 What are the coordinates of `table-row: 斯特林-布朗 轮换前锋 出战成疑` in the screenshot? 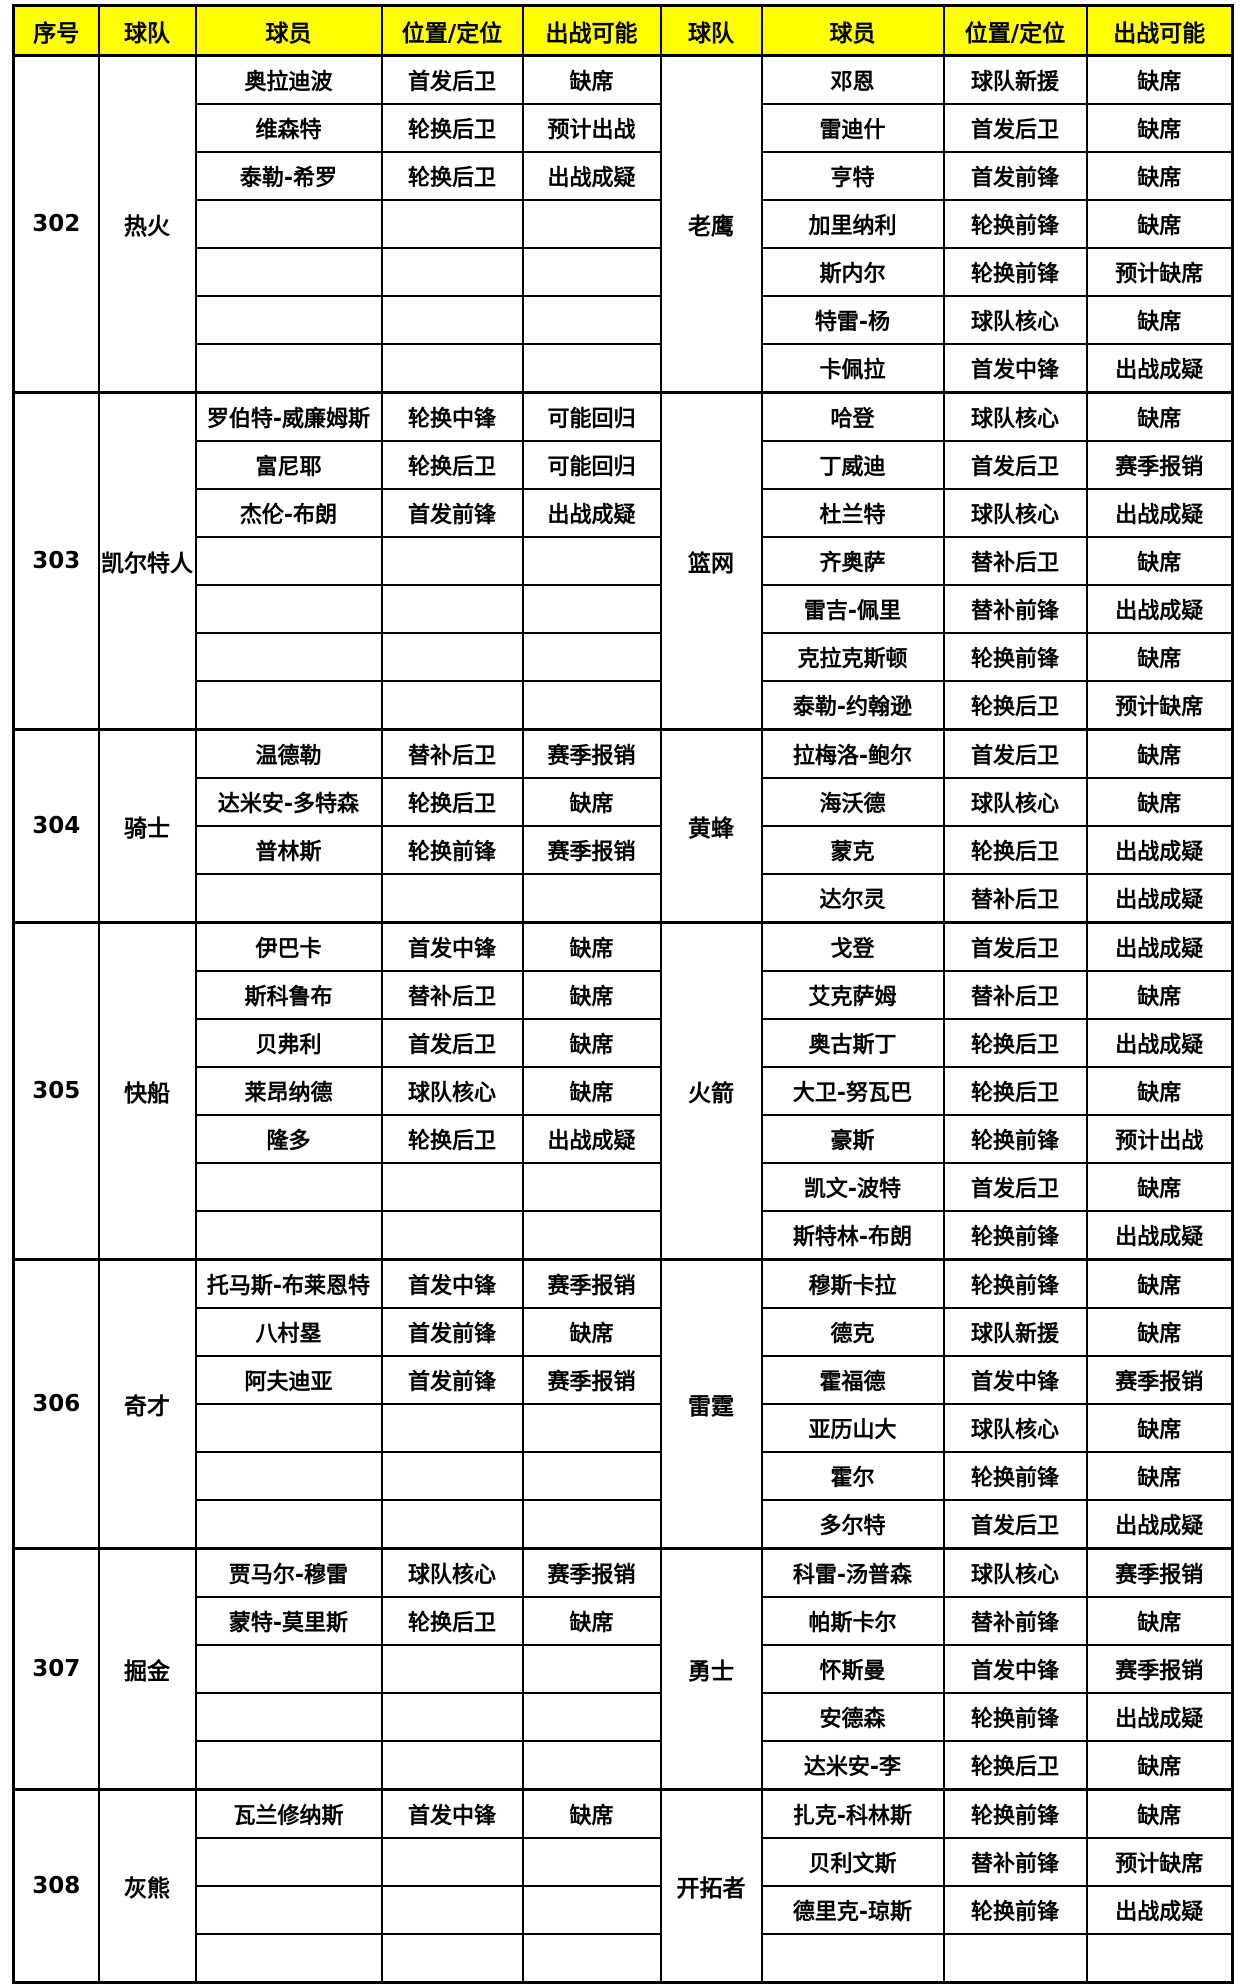 It's located at (624, 1235).